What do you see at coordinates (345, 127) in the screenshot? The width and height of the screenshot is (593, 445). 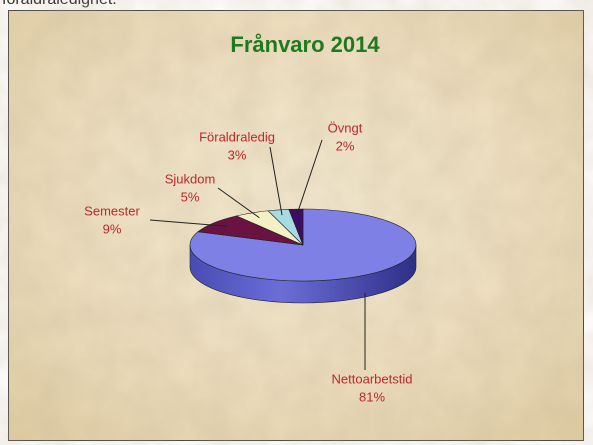 I see `slice-label: Övngt` at bounding box center [345, 127].